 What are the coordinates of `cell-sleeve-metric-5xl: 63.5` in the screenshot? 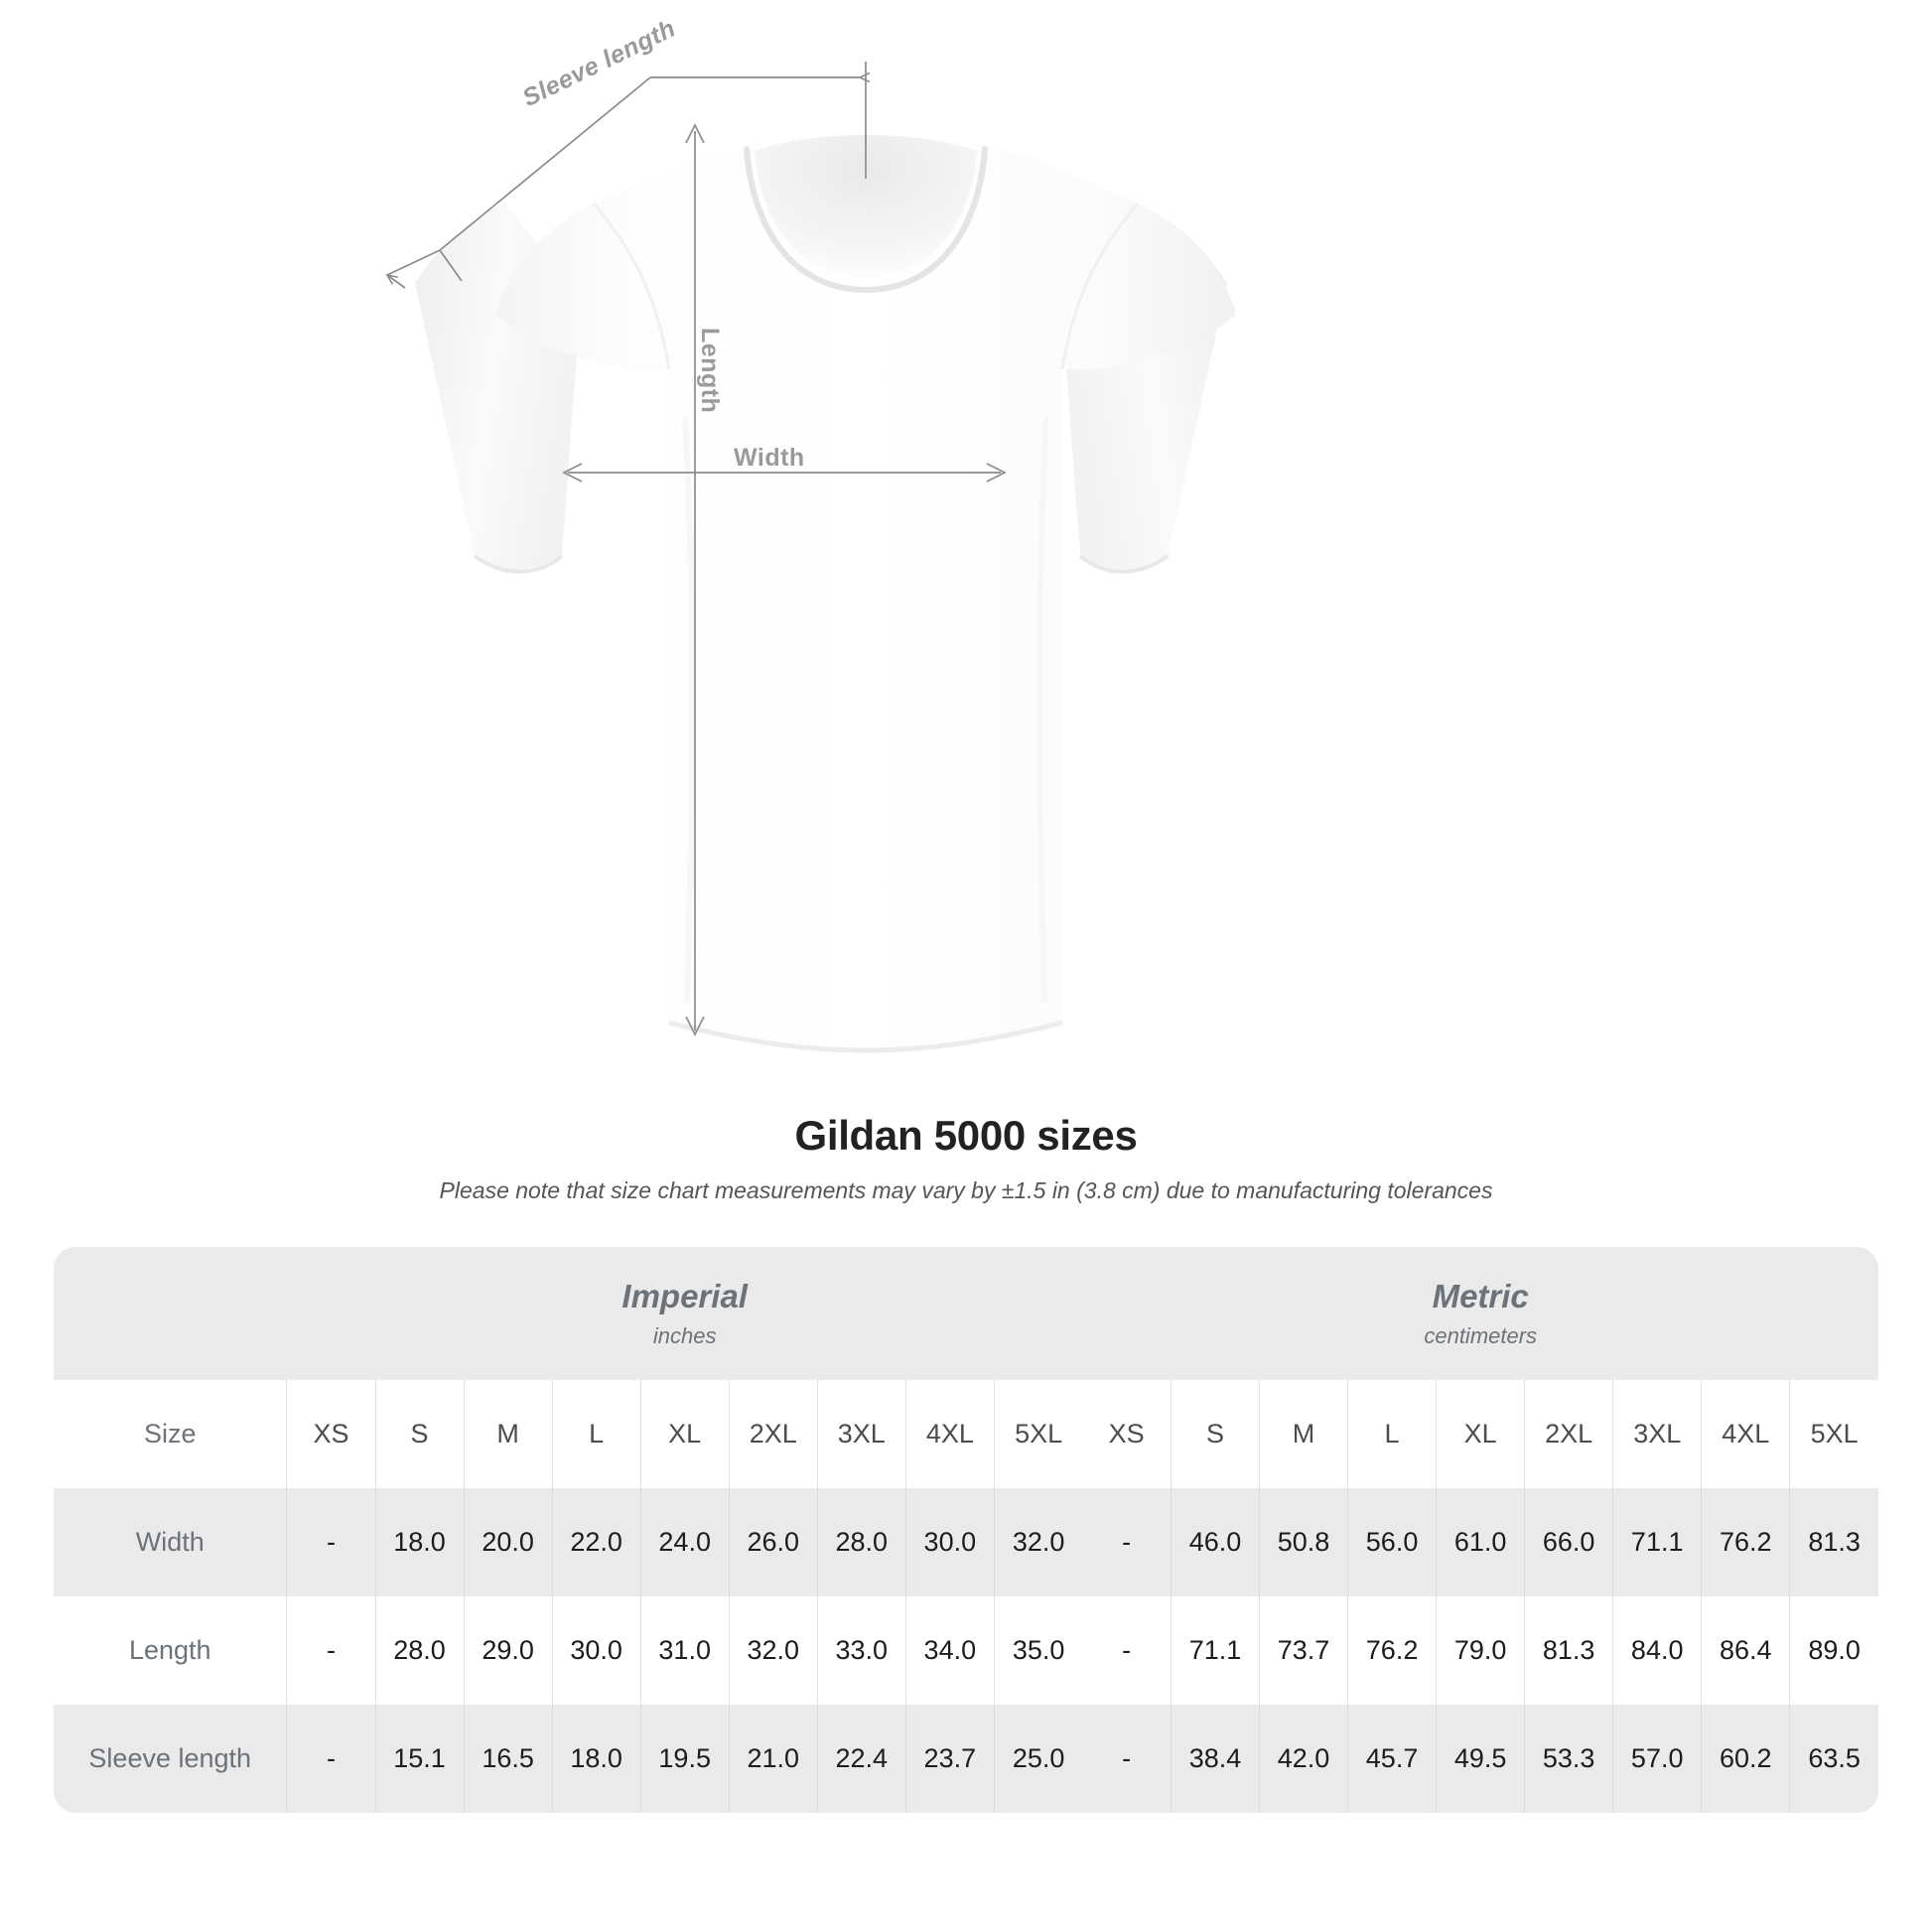 It's located at (1833, 1759).